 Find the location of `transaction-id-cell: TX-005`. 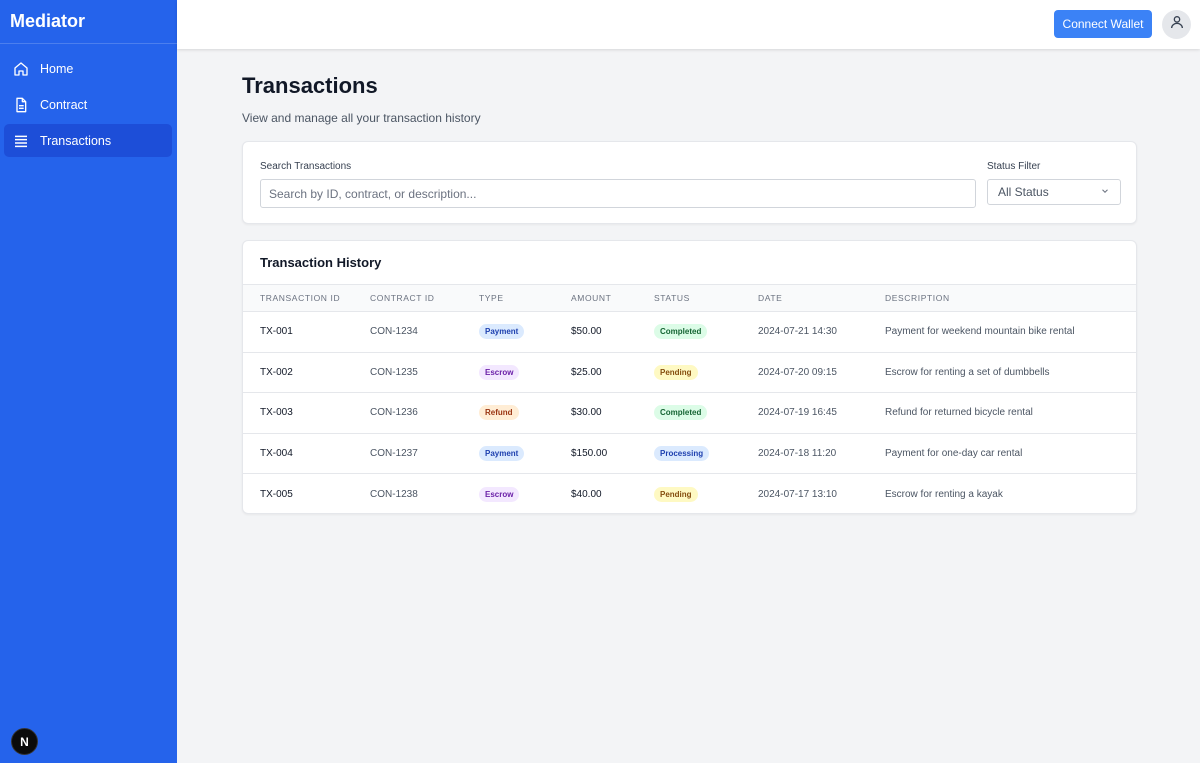

transaction-id-cell: TX-005 is located at coordinates (276, 494).